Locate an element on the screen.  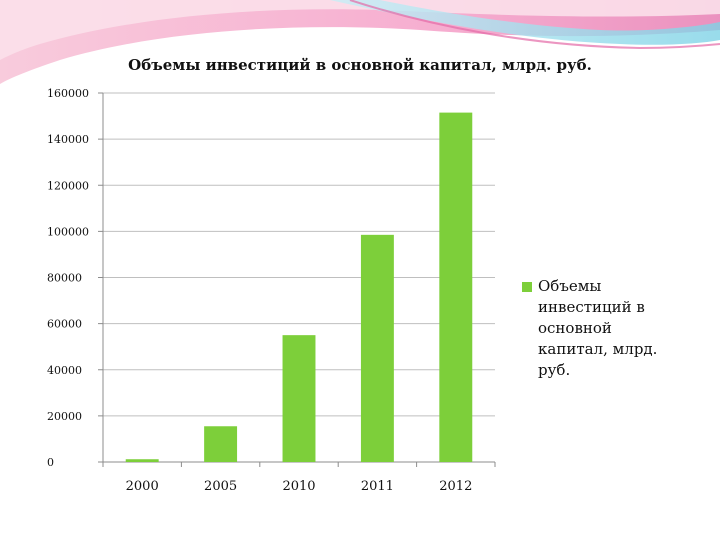
legend-swatch is located at coordinates (527, 287).